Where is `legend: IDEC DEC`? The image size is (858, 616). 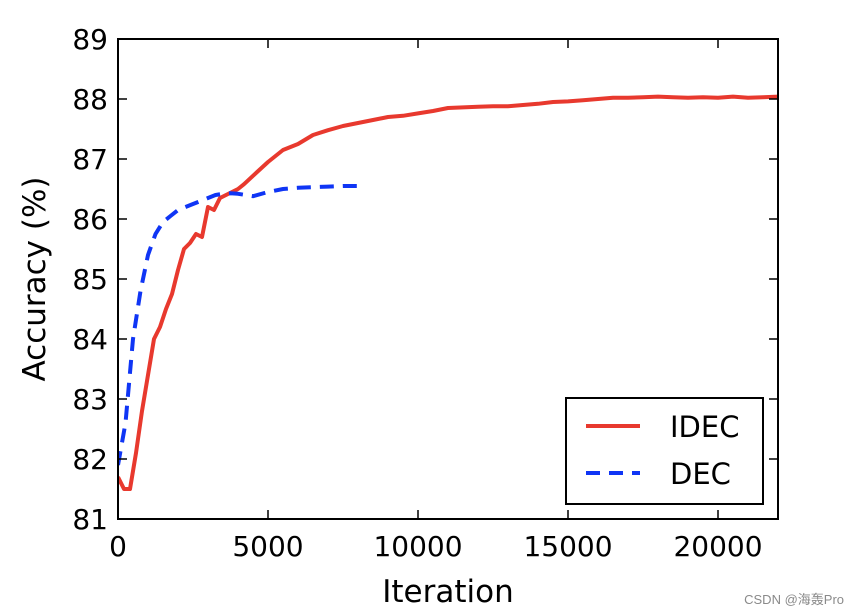
legend: IDEC DEC is located at coordinates (664, 451).